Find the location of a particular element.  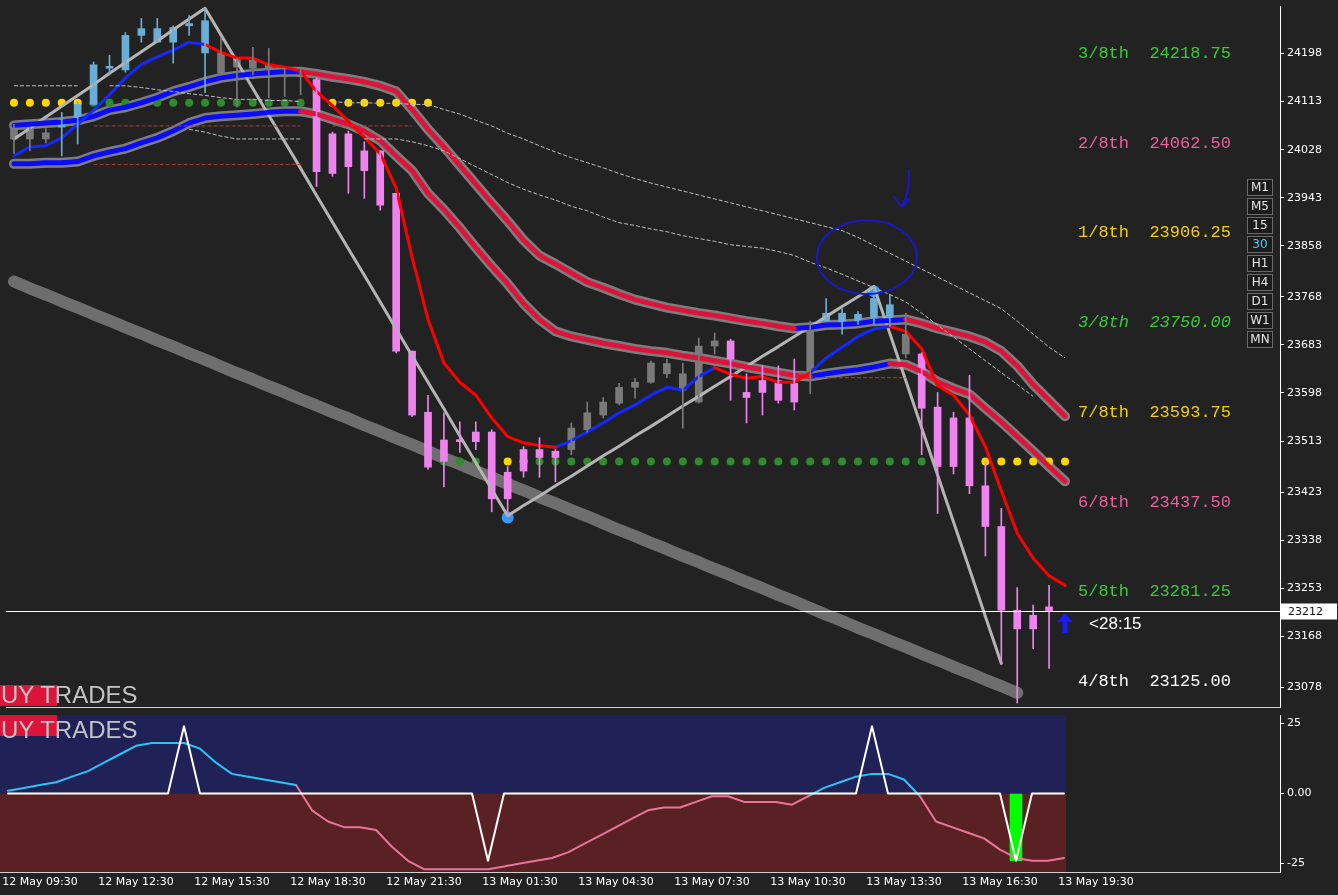

x-tick-label: 12 May 12:30 is located at coordinates (136, 882).